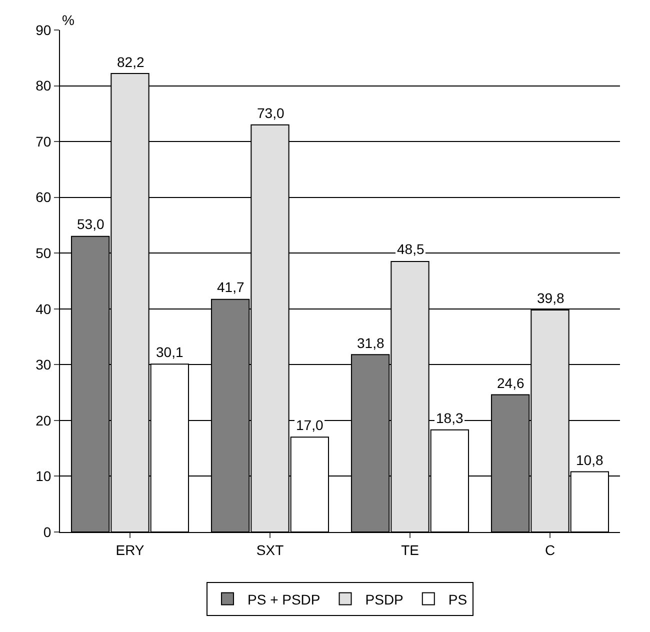 The width and height of the screenshot is (650, 632). What do you see at coordinates (410, 249) in the screenshot?
I see `data-label: 48,5` at bounding box center [410, 249].